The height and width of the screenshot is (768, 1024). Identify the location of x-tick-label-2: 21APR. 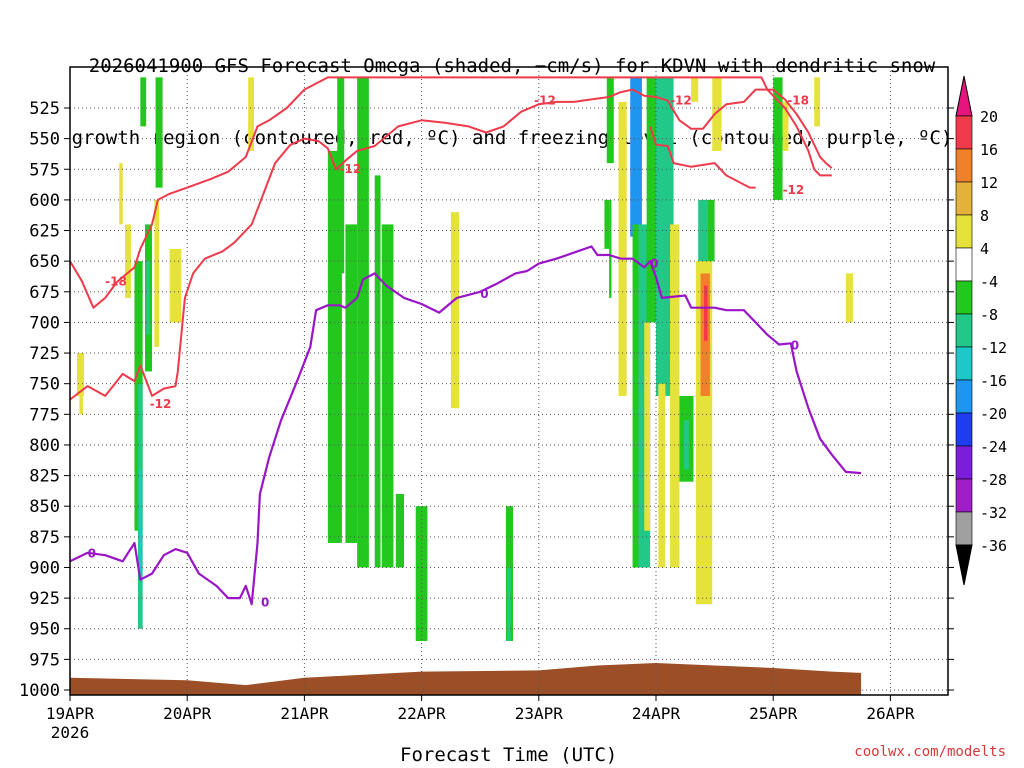
(304, 713).